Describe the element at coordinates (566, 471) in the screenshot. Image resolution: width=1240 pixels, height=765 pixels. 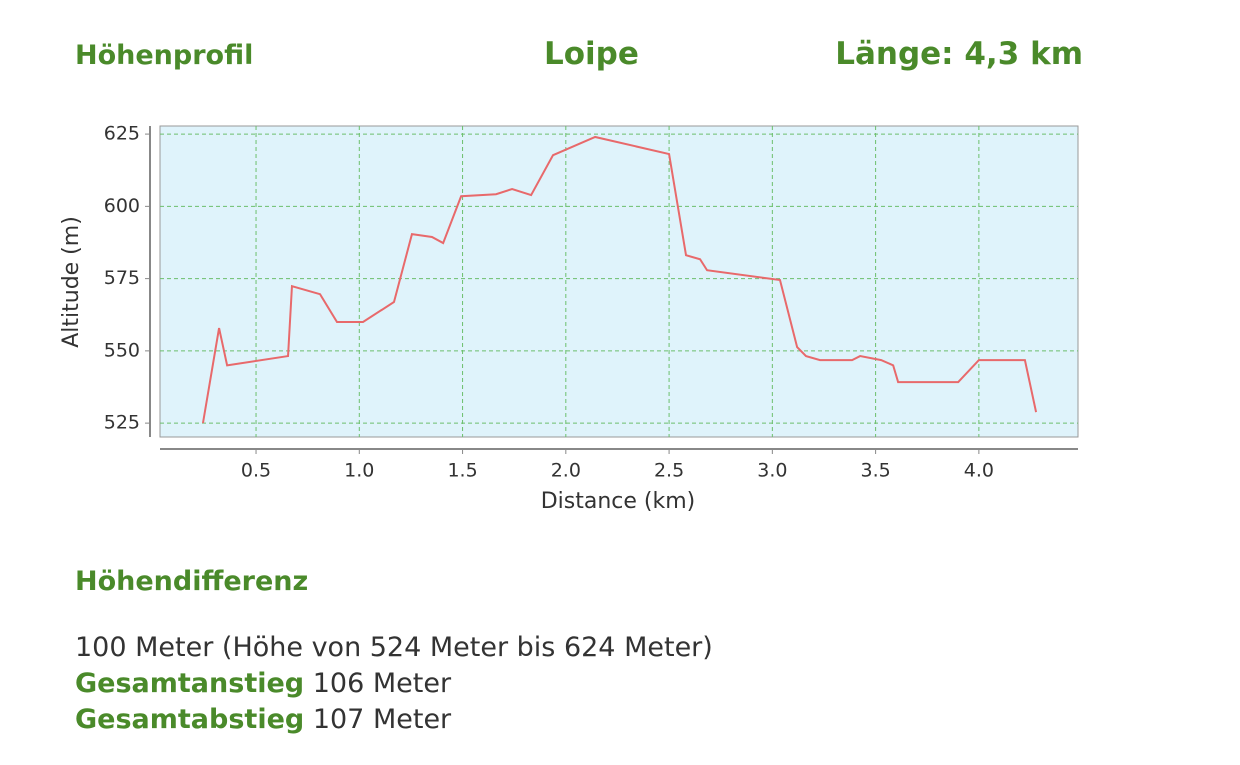
I see `x-tick-label: 2.0` at that location.